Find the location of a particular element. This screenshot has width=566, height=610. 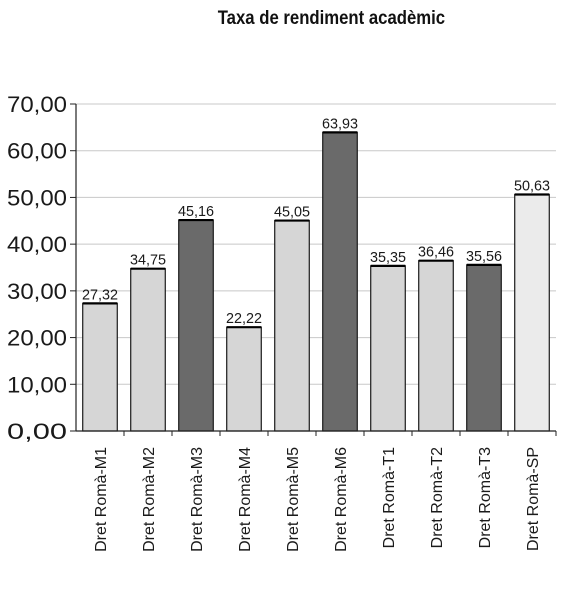

y-tick-label: 50,00 is located at coordinates (37, 197).